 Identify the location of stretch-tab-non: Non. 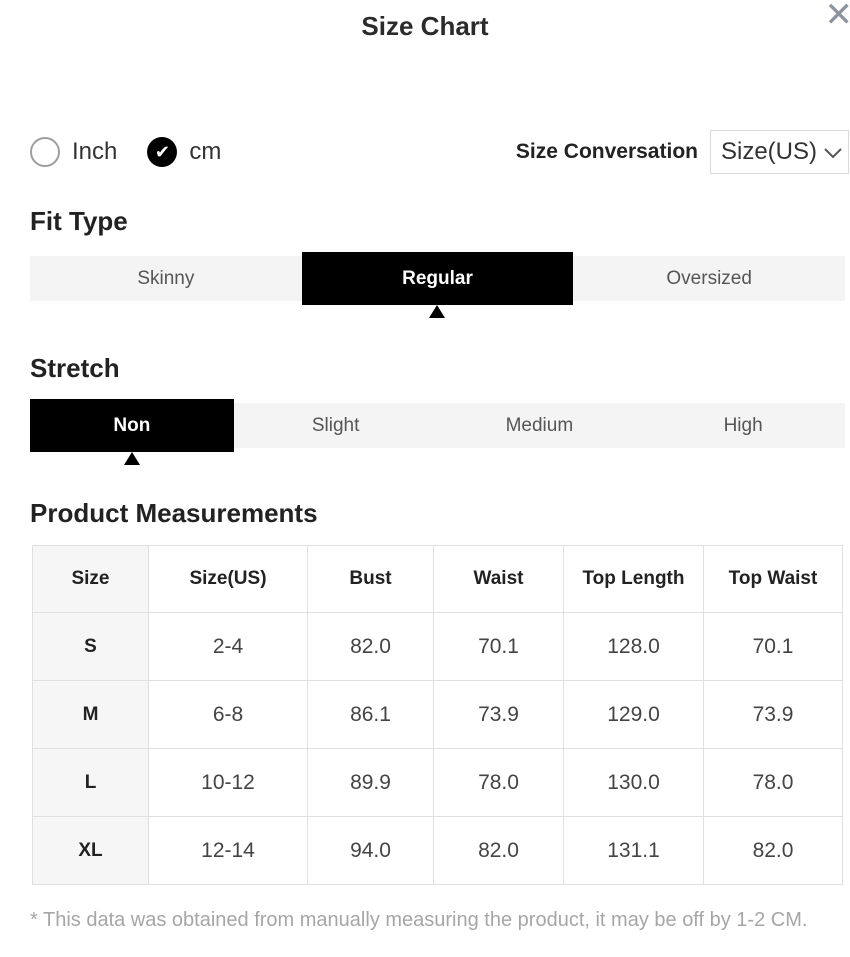
(132, 425).